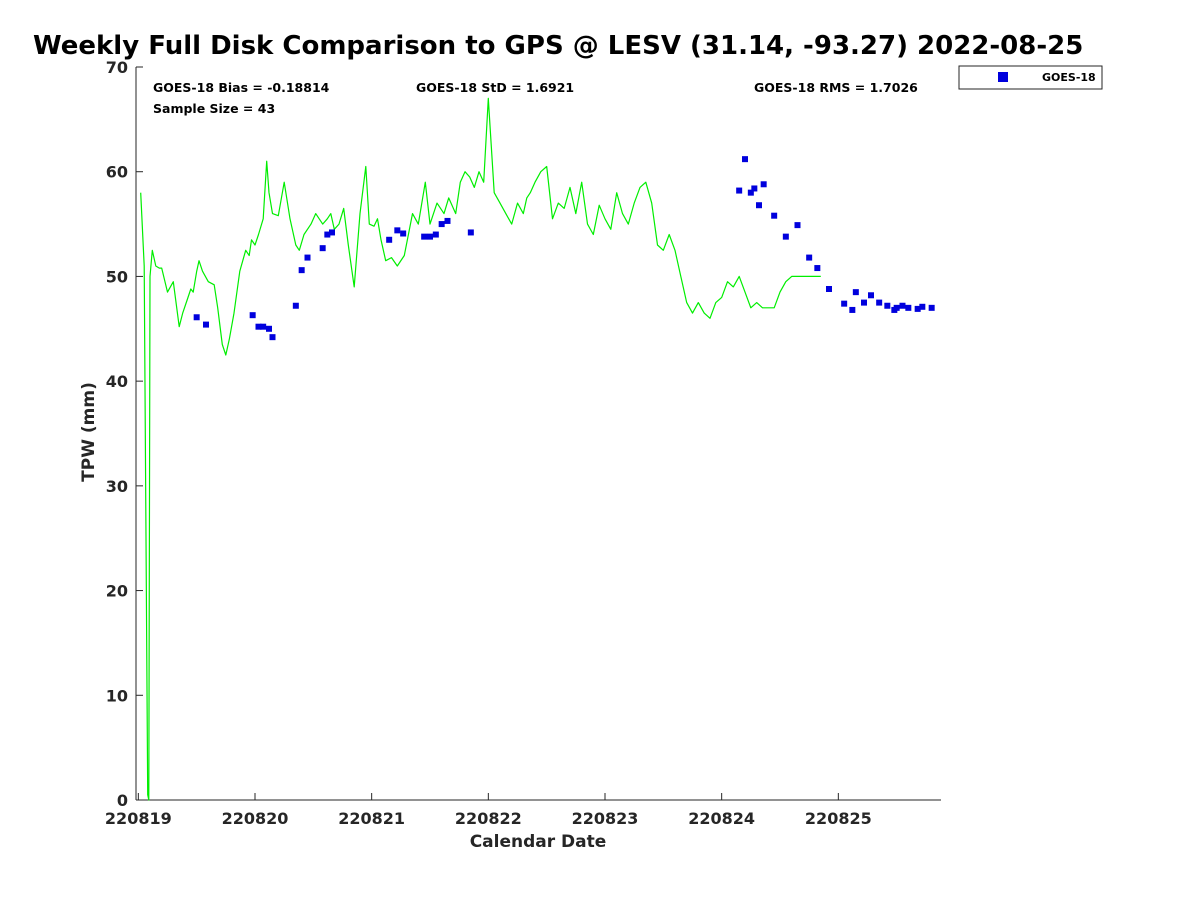 The height and width of the screenshot is (900, 1200). I want to click on y-tick-label: 60, so click(117, 172).